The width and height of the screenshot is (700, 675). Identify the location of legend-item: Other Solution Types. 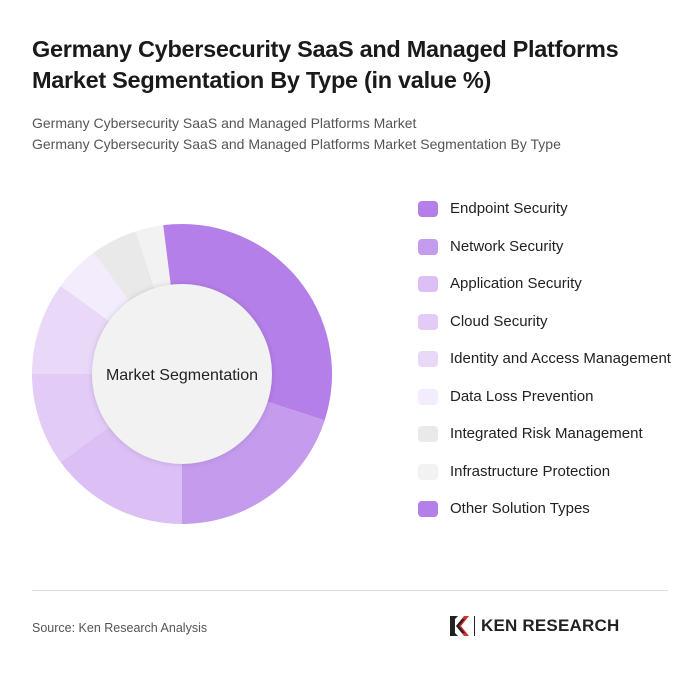
(553, 509).